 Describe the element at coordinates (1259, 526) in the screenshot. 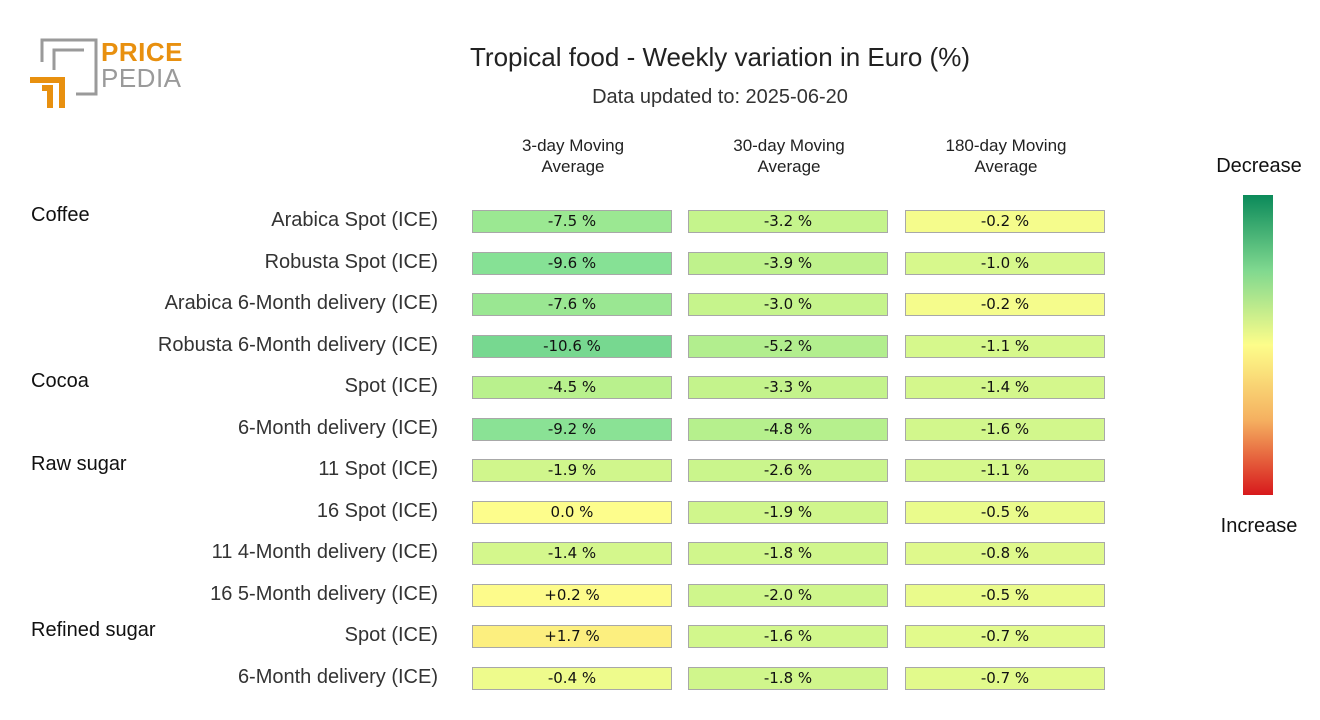

I see `legend-increase-label: Increase` at that location.